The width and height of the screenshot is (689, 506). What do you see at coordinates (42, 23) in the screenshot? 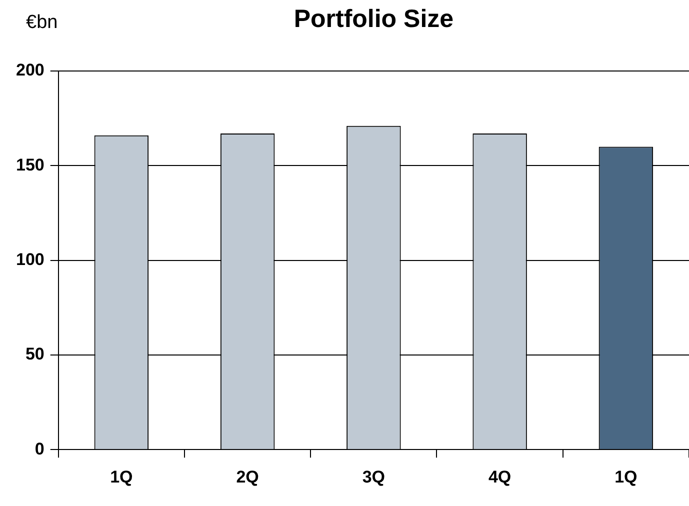
I see `y-axis-title: €bn` at bounding box center [42, 23].